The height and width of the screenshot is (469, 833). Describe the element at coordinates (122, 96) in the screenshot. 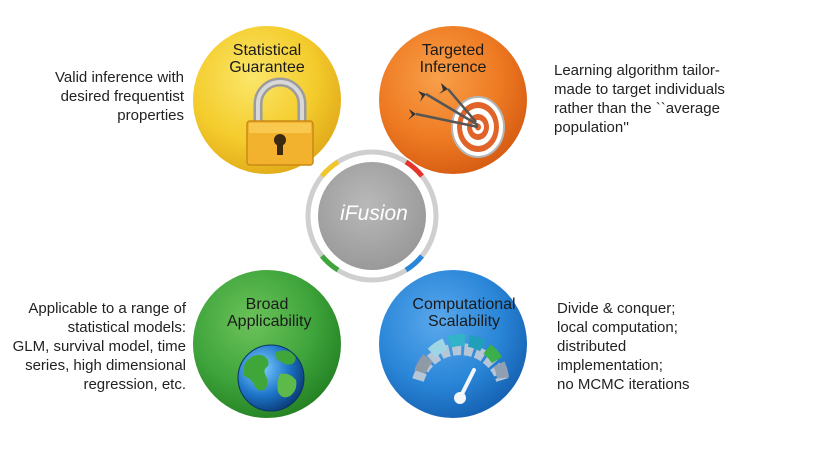

I see `description-line: desired frequentist` at that location.